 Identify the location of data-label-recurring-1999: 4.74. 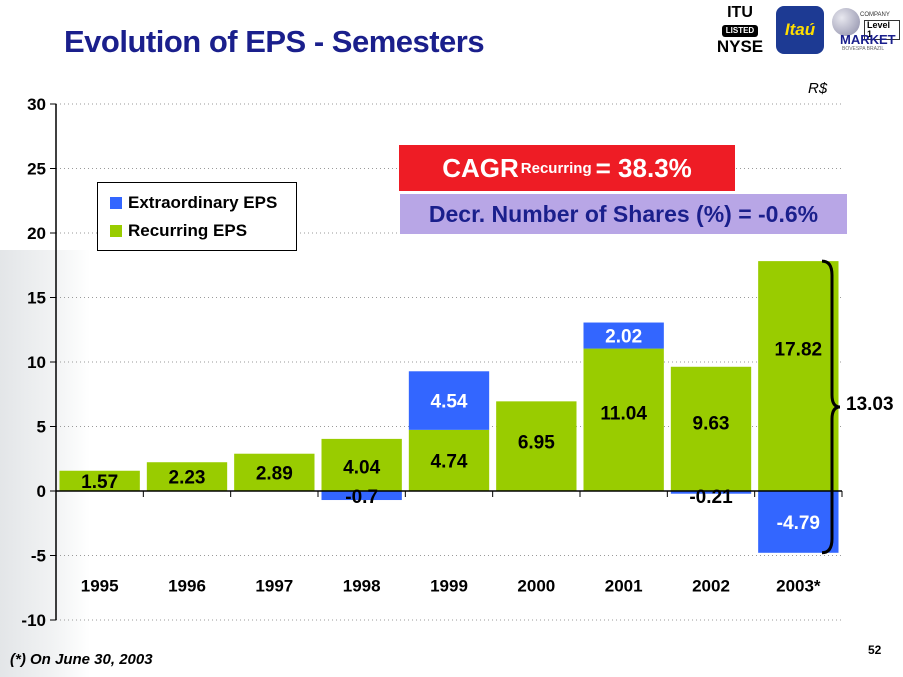
(449, 461).